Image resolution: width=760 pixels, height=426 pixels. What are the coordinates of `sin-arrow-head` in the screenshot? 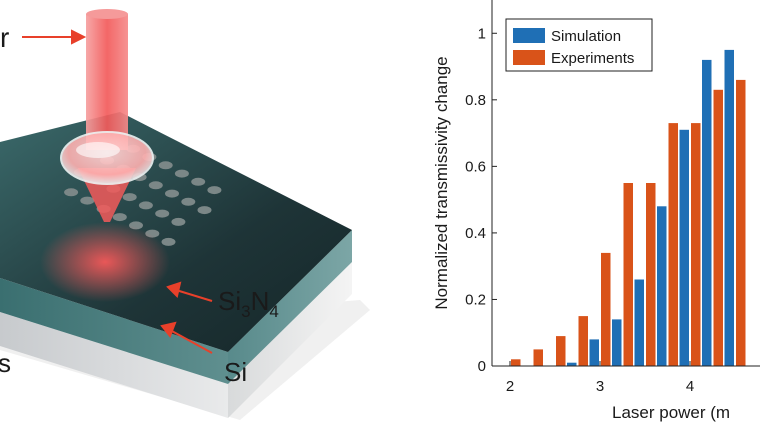 It's located at (174, 289).